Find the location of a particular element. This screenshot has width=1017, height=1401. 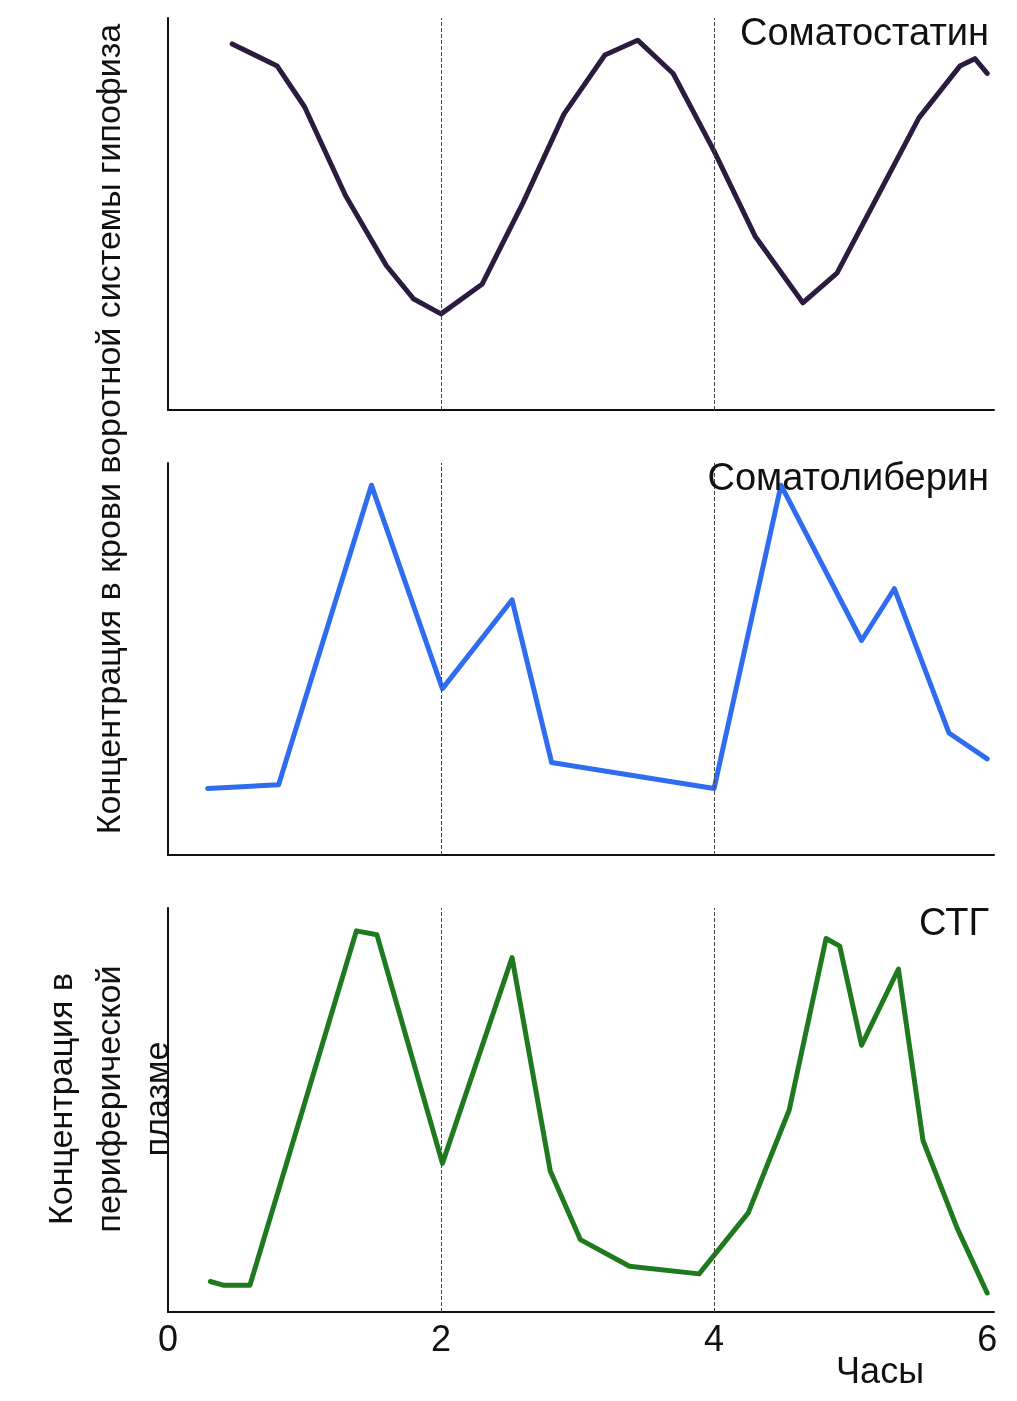

chart-title: СТГ is located at coordinates (954, 922).